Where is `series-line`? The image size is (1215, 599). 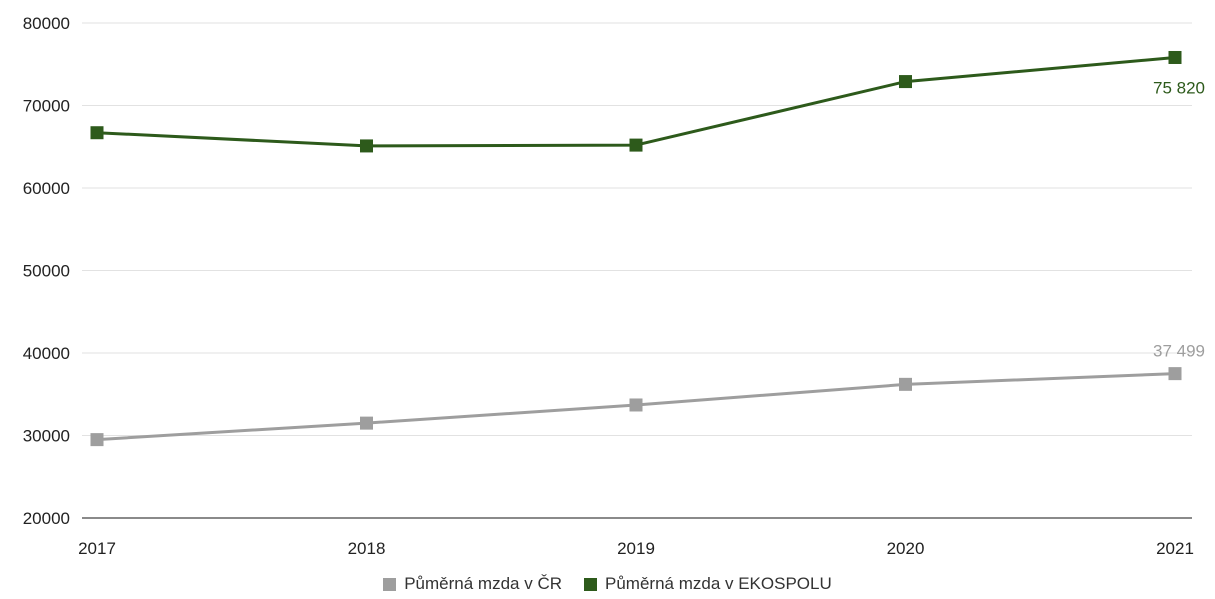 series-line is located at coordinates (636, 102).